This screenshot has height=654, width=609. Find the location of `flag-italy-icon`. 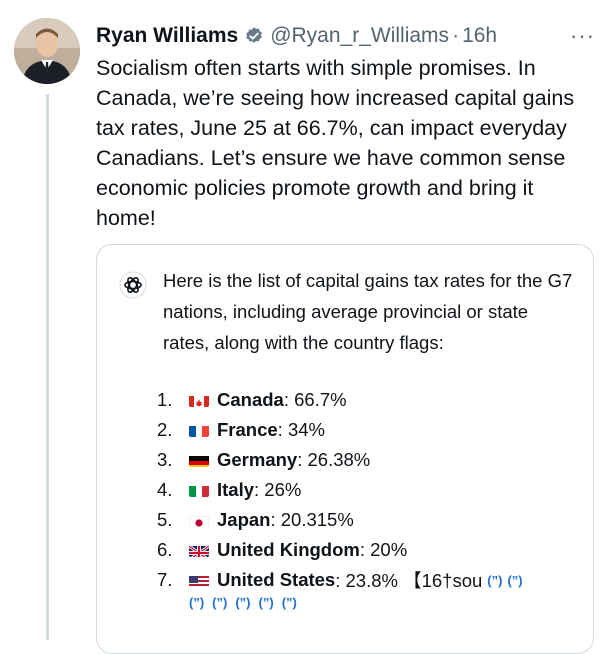

flag-italy-icon is located at coordinates (199, 490).